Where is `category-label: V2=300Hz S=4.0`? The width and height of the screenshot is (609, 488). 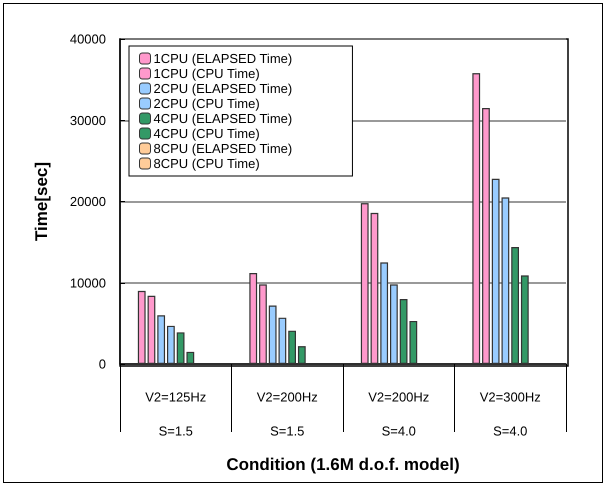
category-label: V2=300Hz S=4.0 is located at coordinates (510, 414).